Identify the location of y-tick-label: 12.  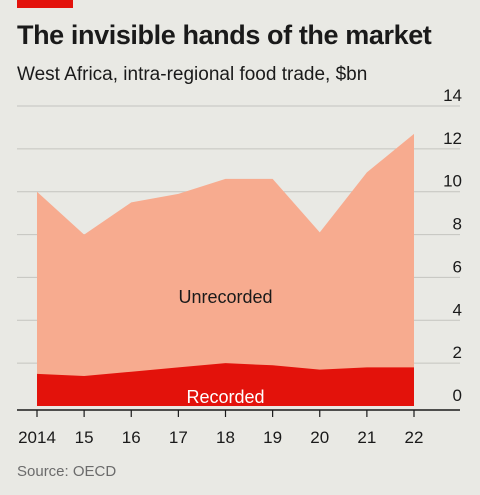
(452, 138).